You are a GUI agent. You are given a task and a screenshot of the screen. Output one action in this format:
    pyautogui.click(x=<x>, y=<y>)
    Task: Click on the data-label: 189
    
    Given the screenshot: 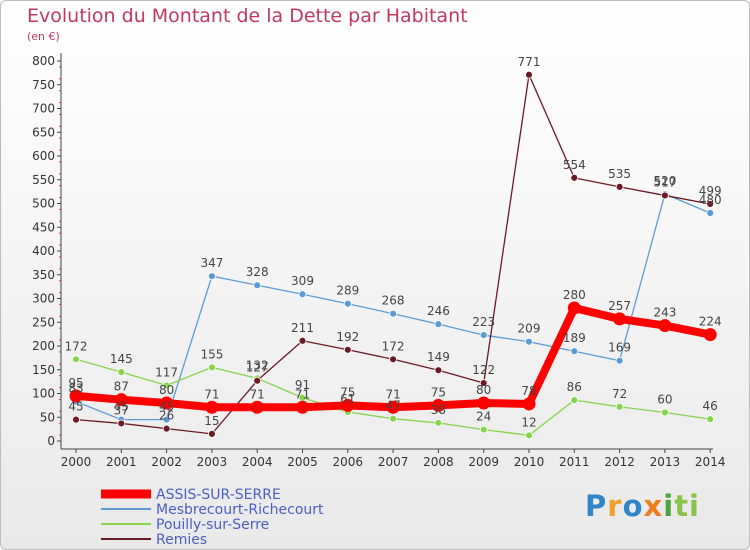 What is the action you would take?
    pyautogui.click(x=574, y=338)
    